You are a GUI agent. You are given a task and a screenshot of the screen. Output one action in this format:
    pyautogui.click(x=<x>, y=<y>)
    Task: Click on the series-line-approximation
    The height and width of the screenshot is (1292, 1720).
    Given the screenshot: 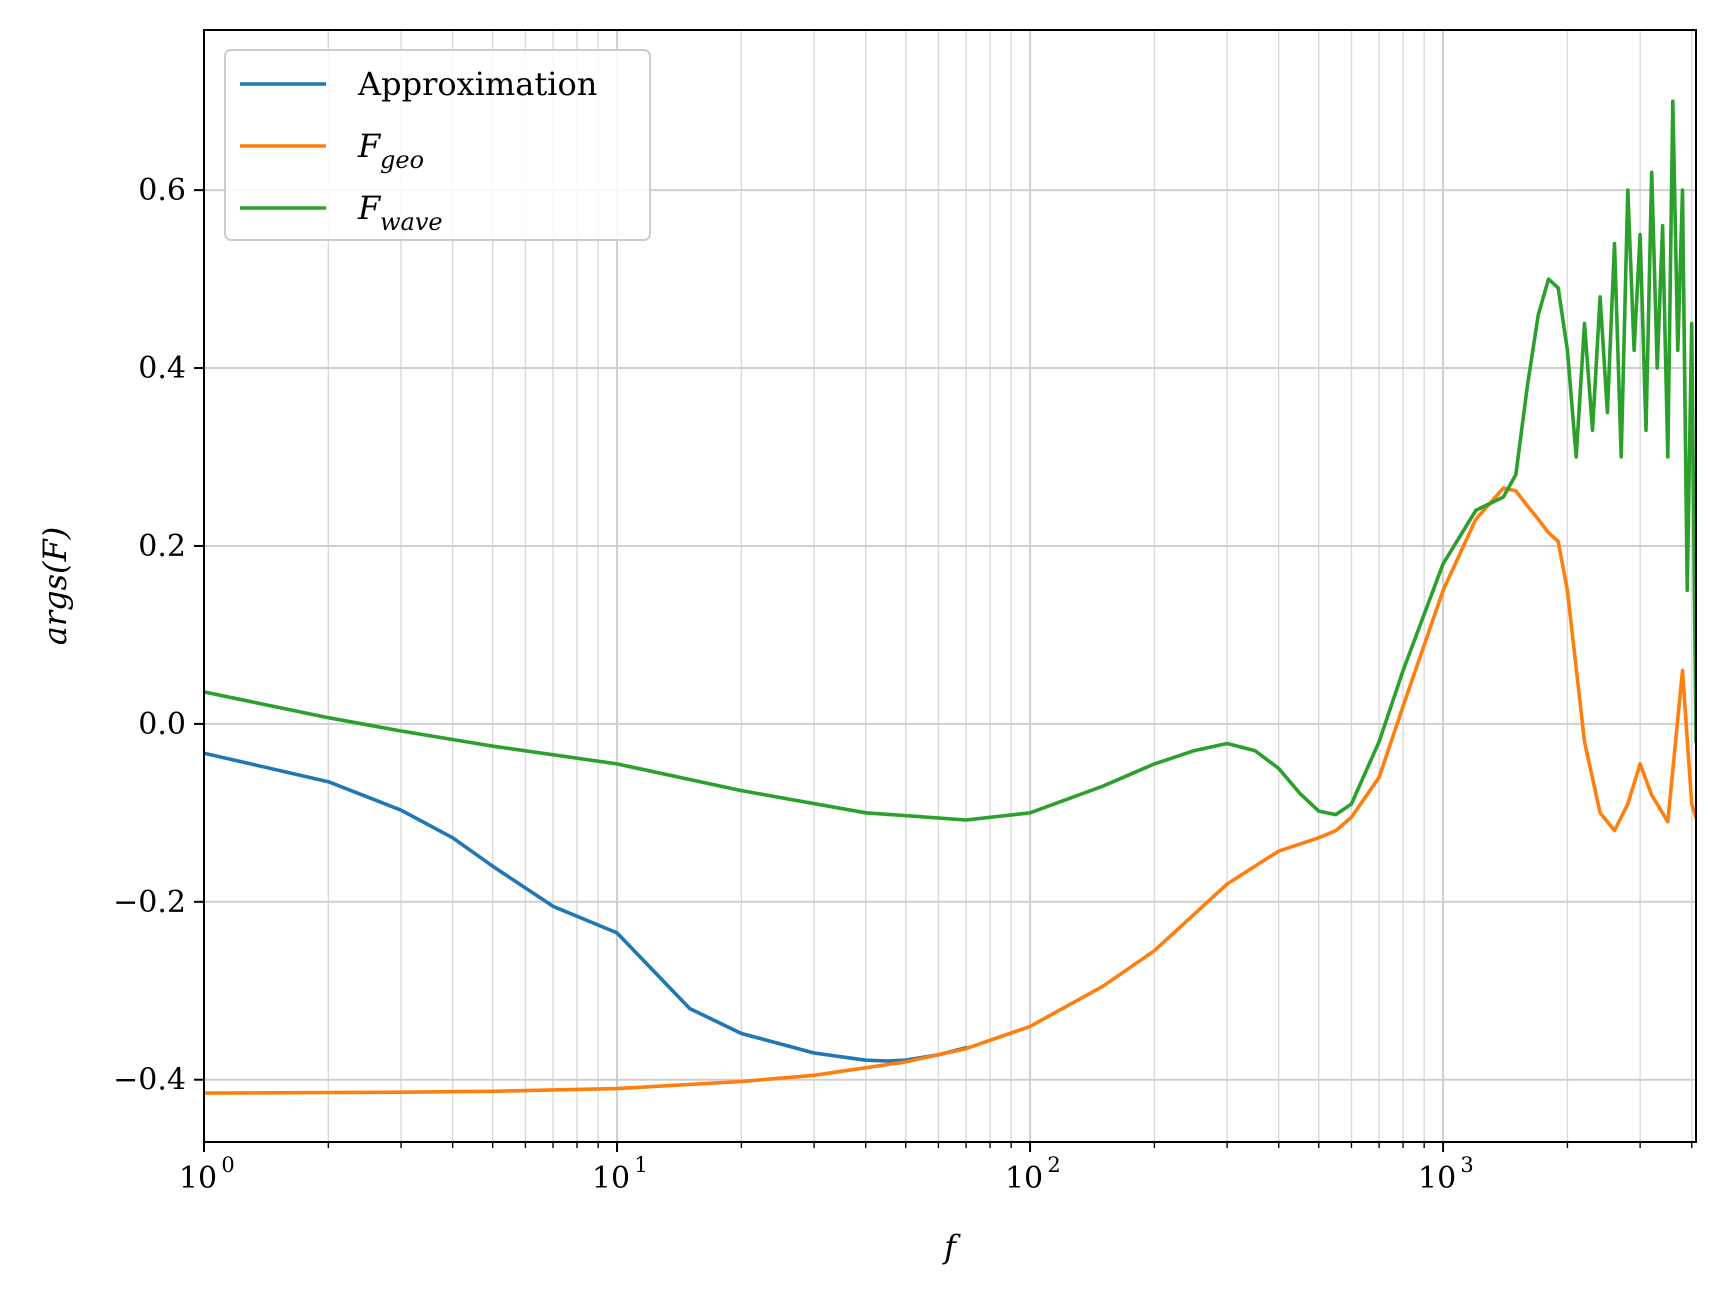 What is the action you would take?
    pyautogui.click(x=586, y=907)
    